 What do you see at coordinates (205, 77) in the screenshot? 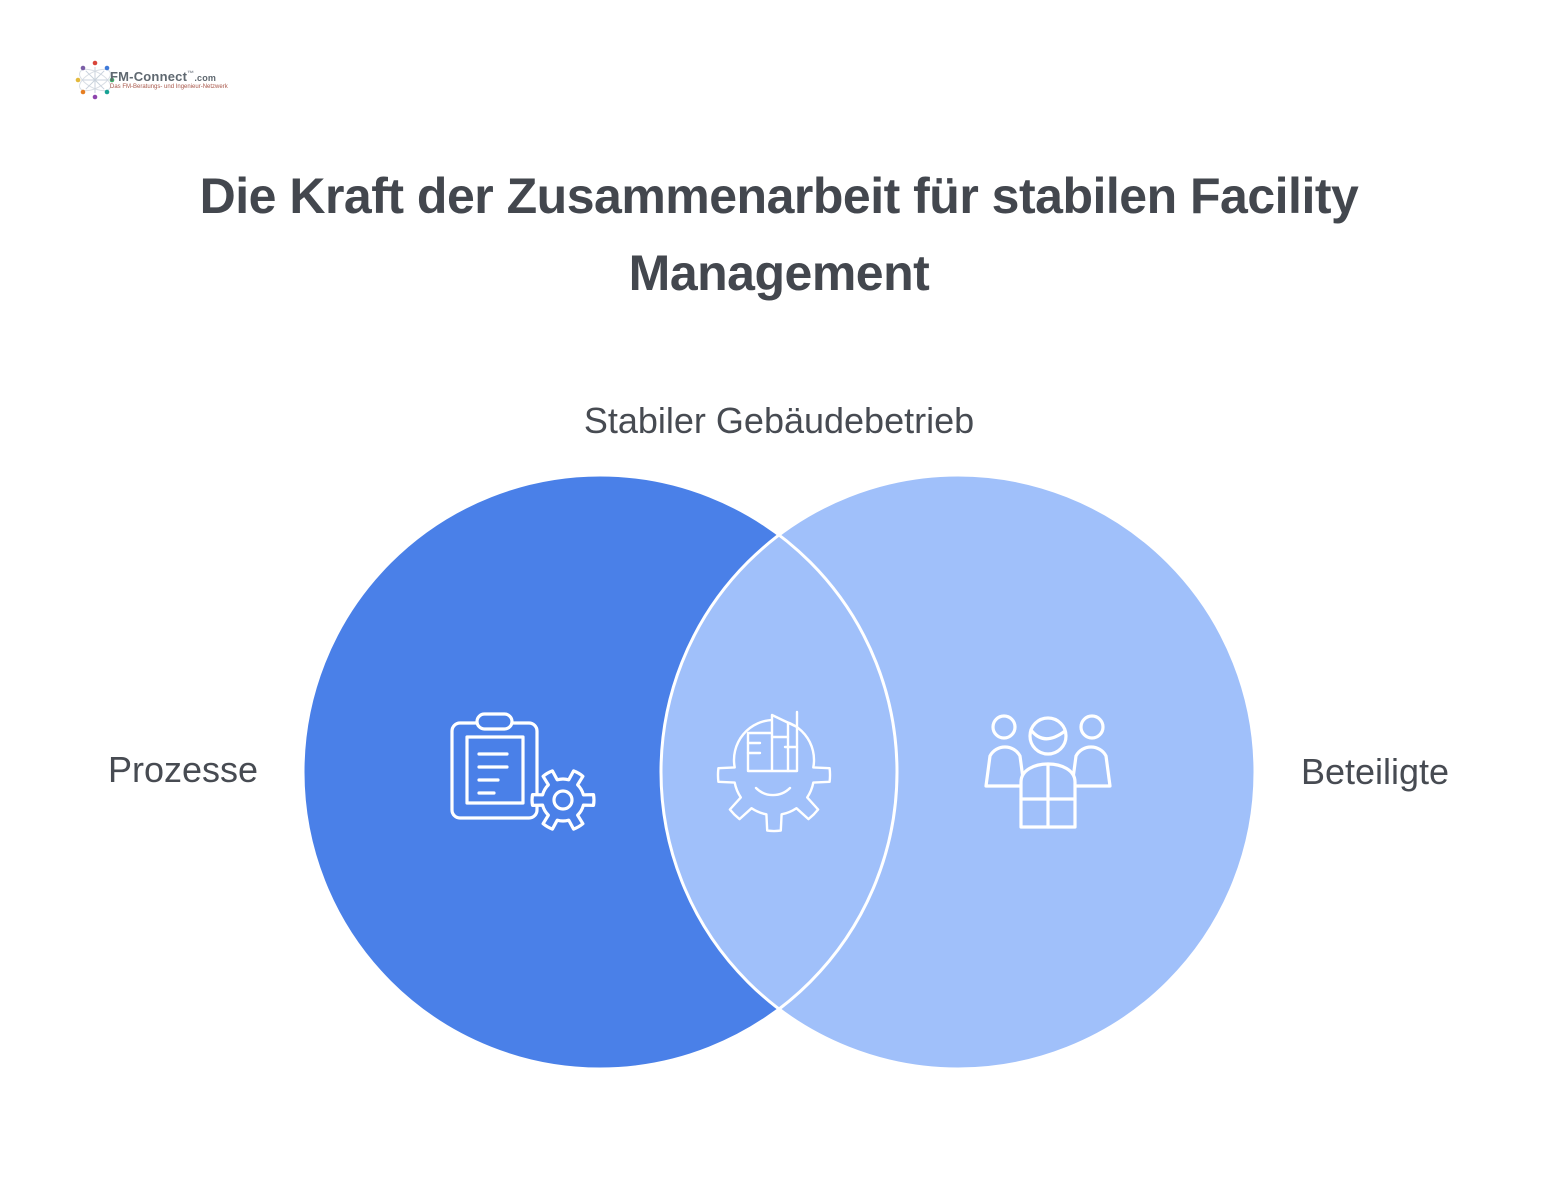
I see `logo-suffix: .com` at bounding box center [205, 77].